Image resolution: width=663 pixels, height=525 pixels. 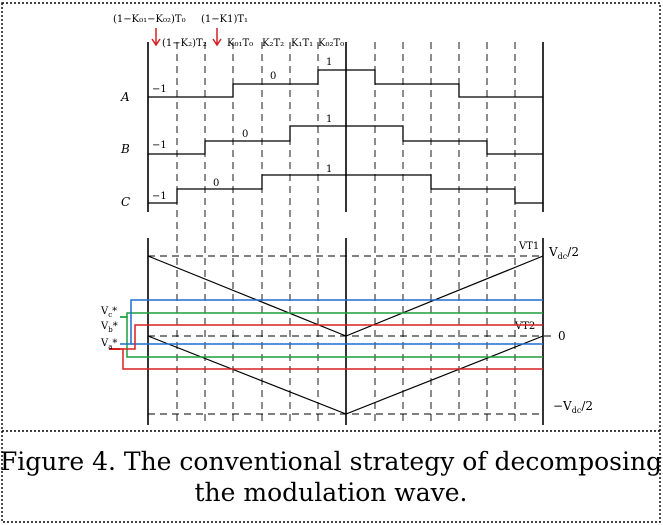 What do you see at coordinates (125, 97) in the screenshot?
I see `phase-label-a: A` at bounding box center [125, 97].